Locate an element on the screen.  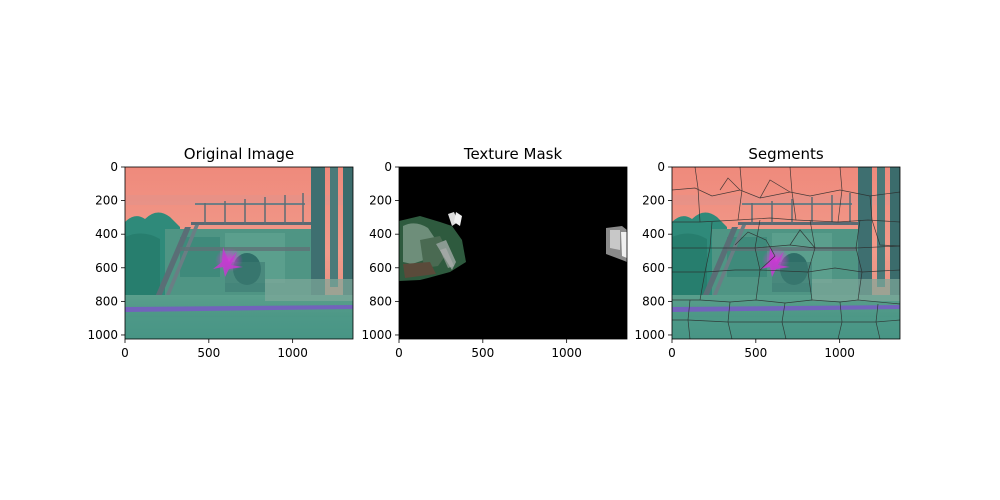
panel-title: Texture Mask is located at coordinates (513, 154).